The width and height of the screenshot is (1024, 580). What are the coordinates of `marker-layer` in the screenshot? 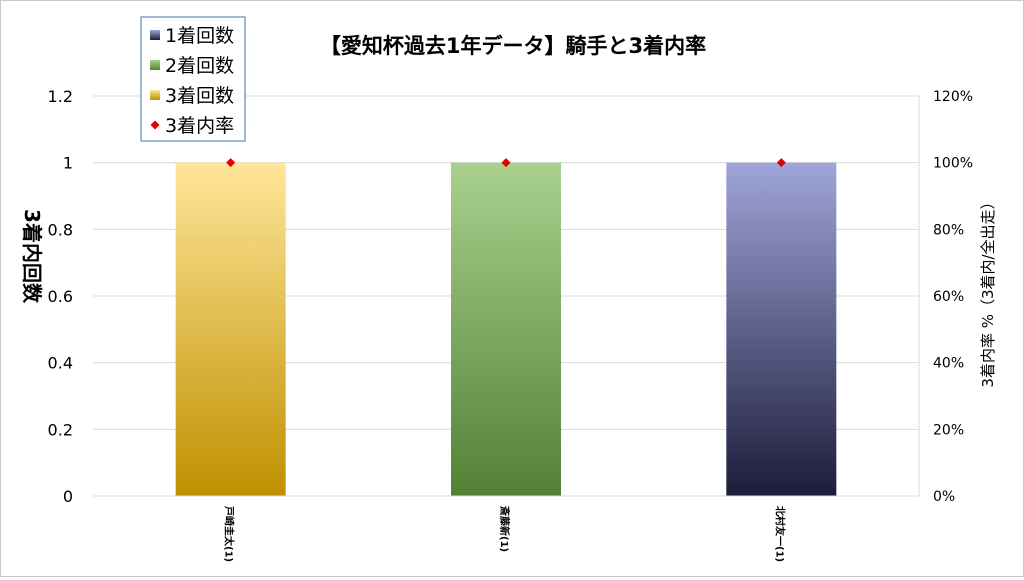 It's located at (506, 163).